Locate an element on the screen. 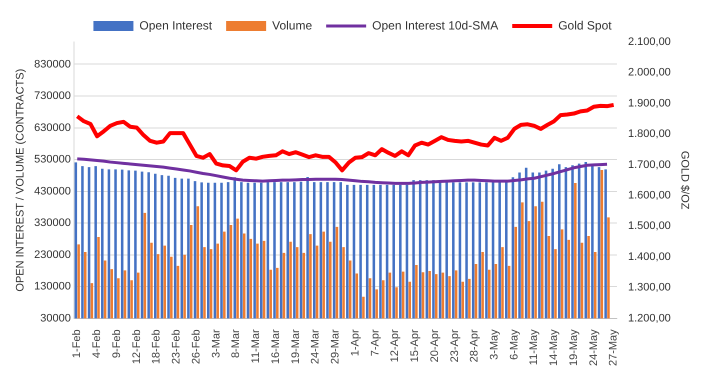 This screenshot has width=711, height=389. y-tick-label: 130000 is located at coordinates (52, 286).